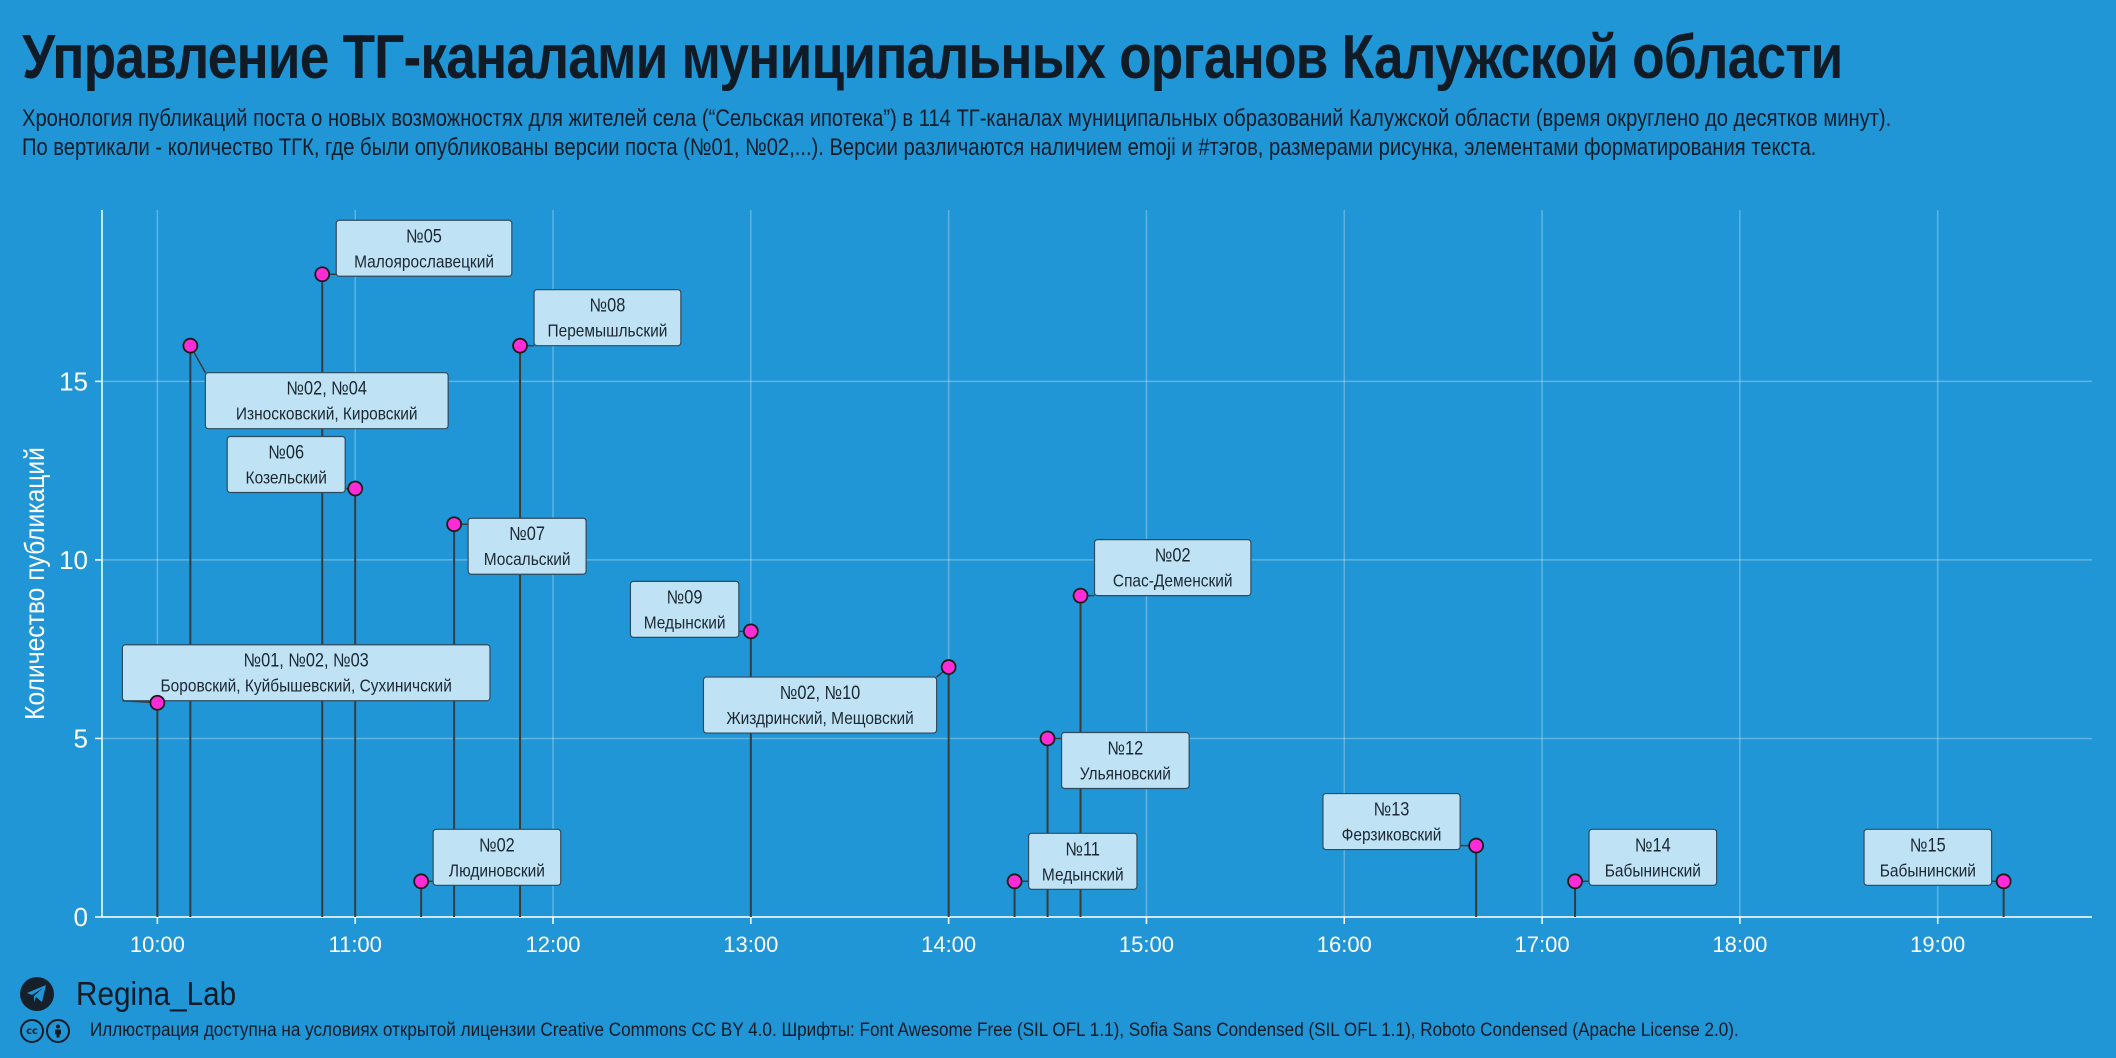  I want to click on y-tick-label: 15, so click(73, 381).